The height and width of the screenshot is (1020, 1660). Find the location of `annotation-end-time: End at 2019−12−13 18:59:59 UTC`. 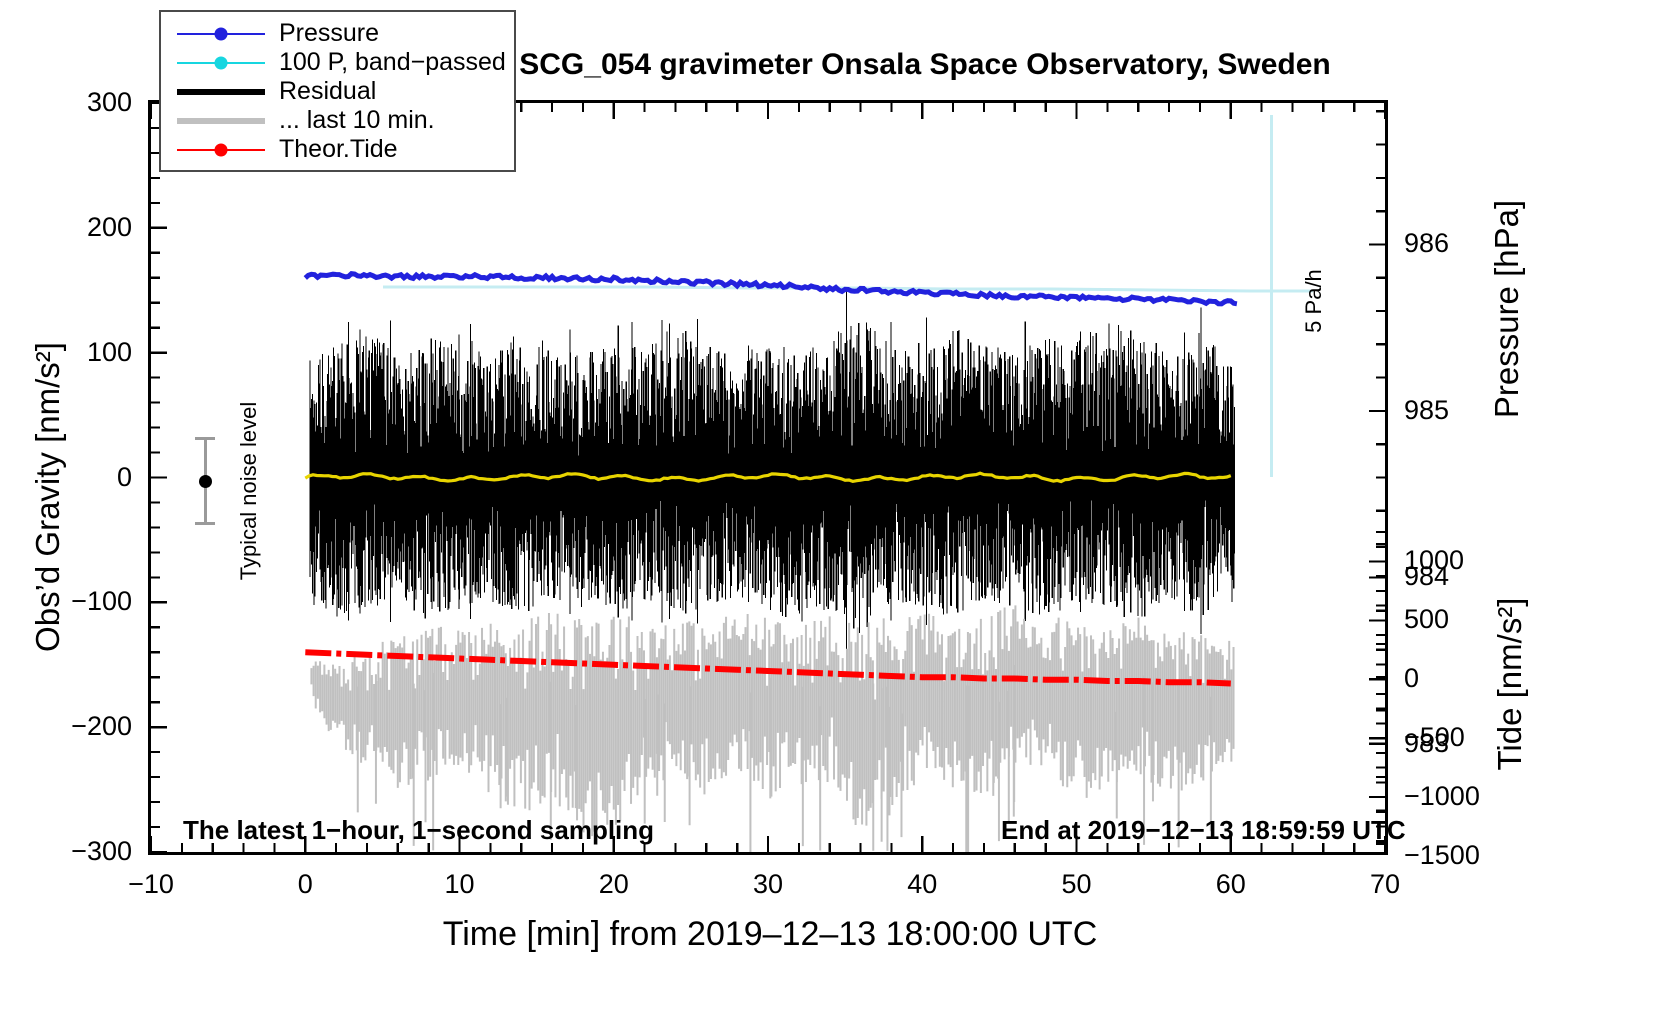

annotation-end-time: End at 2019−12−13 18:59:59 UTC is located at coordinates (1203, 830).